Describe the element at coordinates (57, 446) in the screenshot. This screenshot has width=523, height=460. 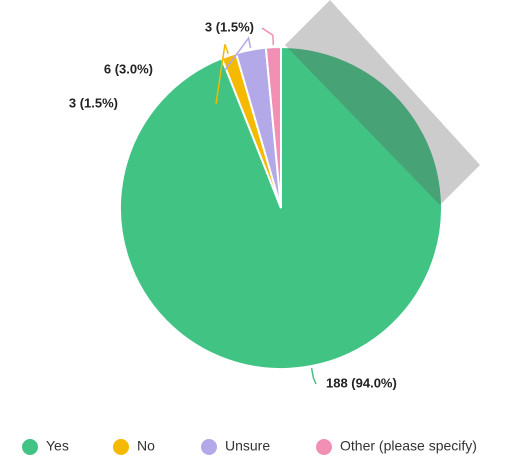
I see `legend-label: Yes` at that location.